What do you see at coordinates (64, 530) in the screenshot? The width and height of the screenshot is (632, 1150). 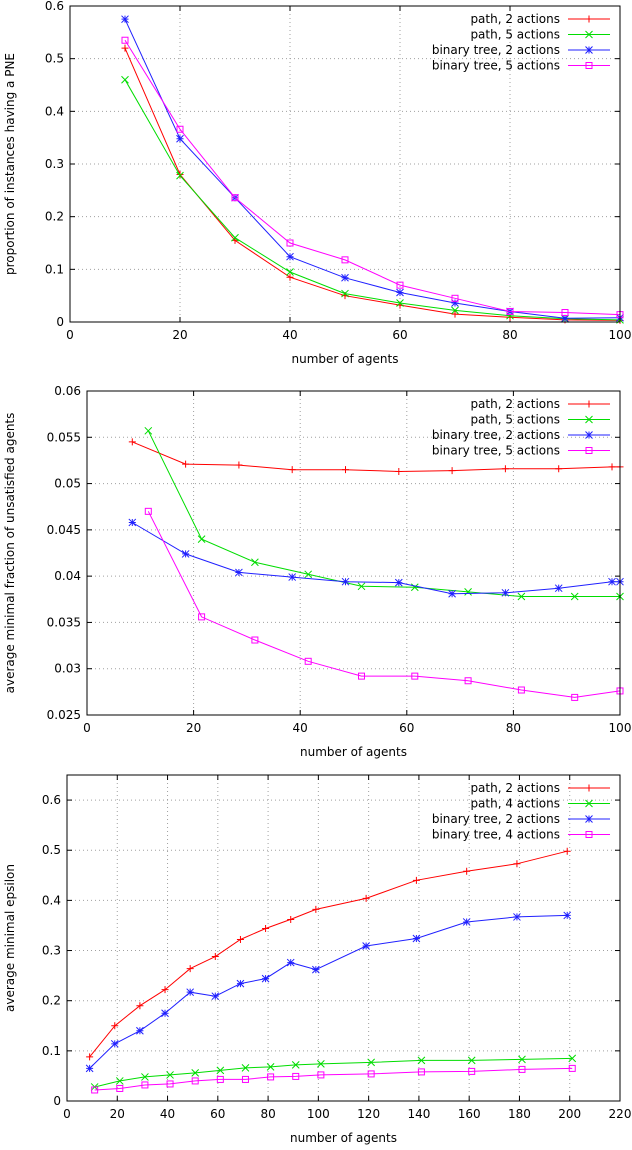 I see `chart-1-ytick-label: 0.045` at bounding box center [64, 530].